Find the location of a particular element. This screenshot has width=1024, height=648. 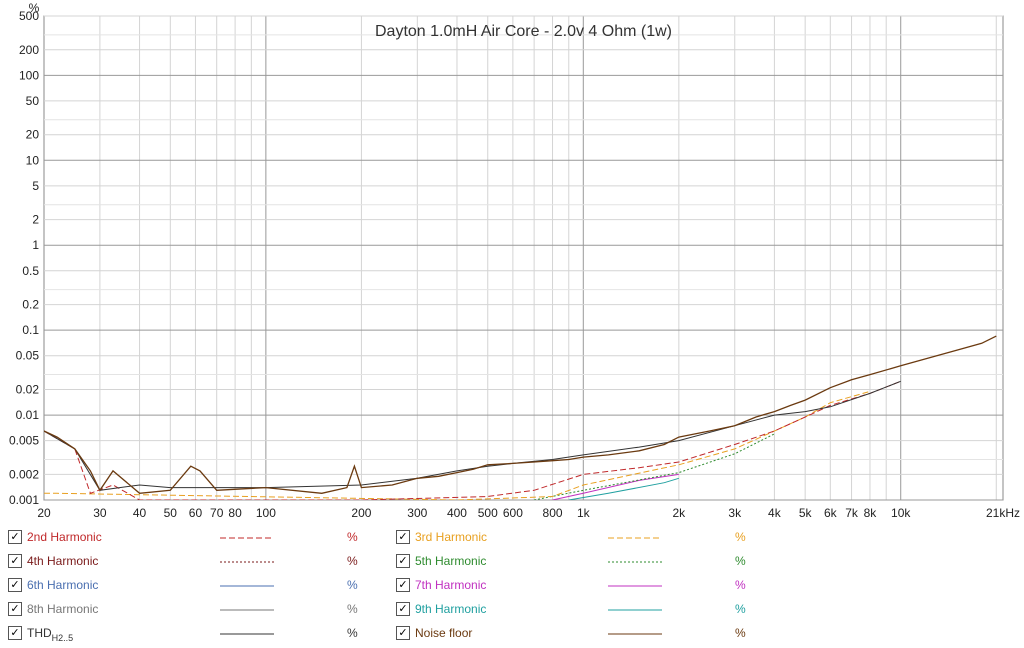

x-tick-label: 50 is located at coordinates (171, 513).